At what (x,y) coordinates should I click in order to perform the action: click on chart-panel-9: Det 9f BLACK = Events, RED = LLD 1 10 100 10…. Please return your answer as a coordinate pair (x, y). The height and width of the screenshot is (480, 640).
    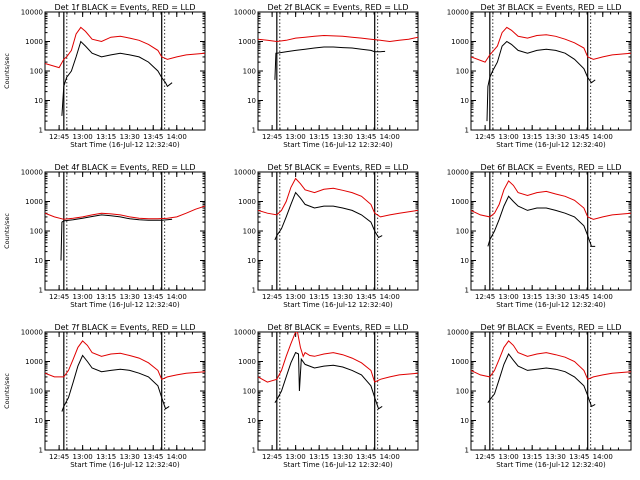
    Looking at the image, I should click on (539, 396).